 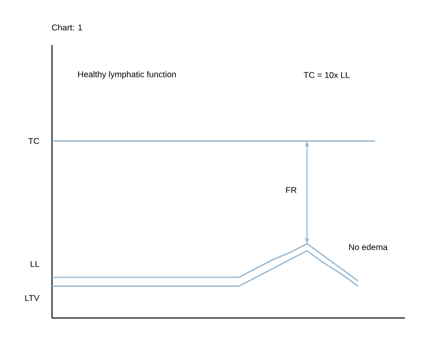 I want to click on text: TC = 10x LL, so click(x=327, y=75).